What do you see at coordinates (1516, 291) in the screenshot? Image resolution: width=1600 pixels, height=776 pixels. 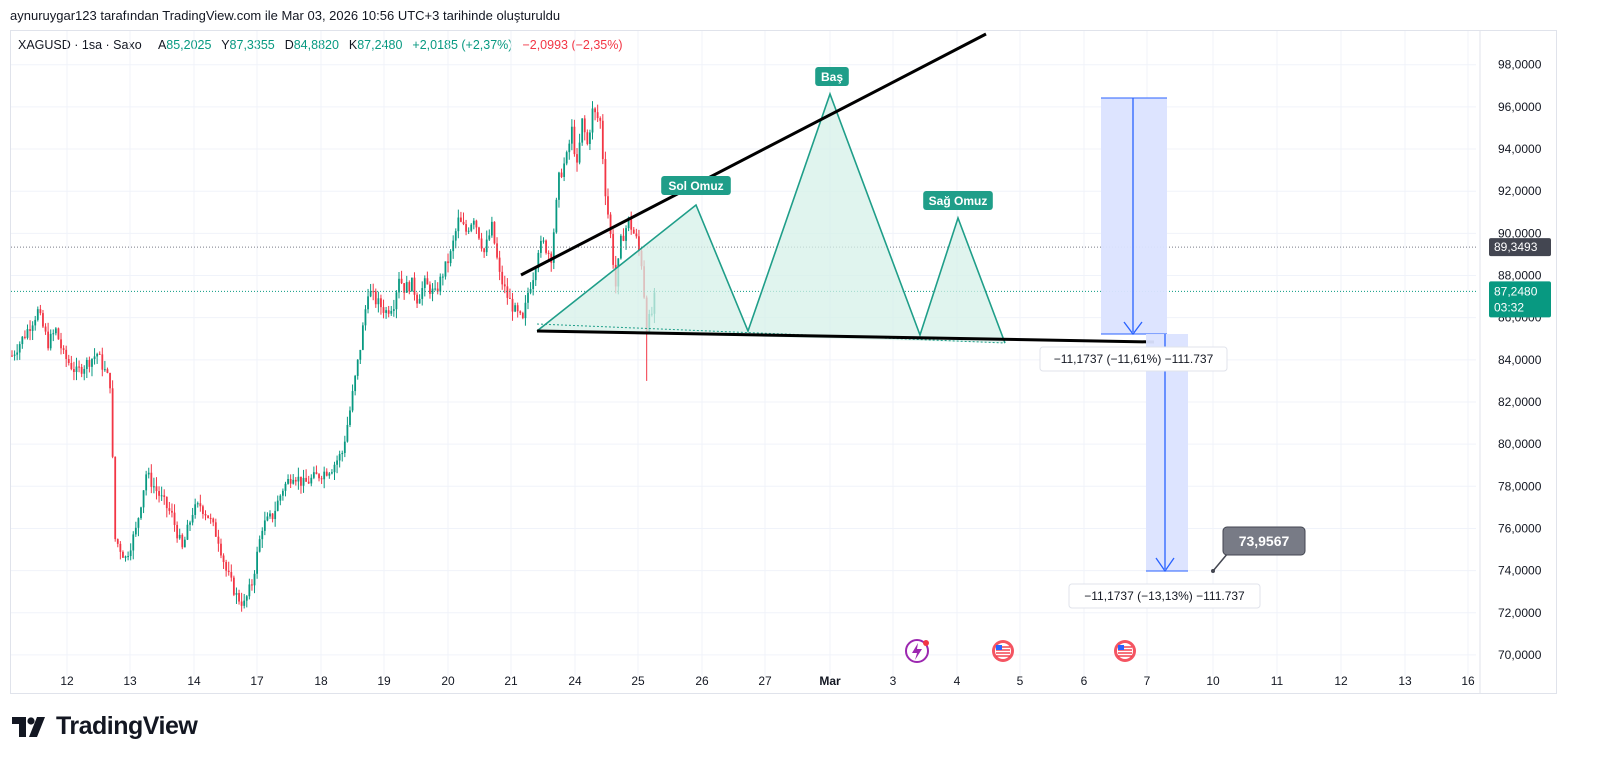 I see `last-price-badge: 87,2480` at bounding box center [1516, 291].